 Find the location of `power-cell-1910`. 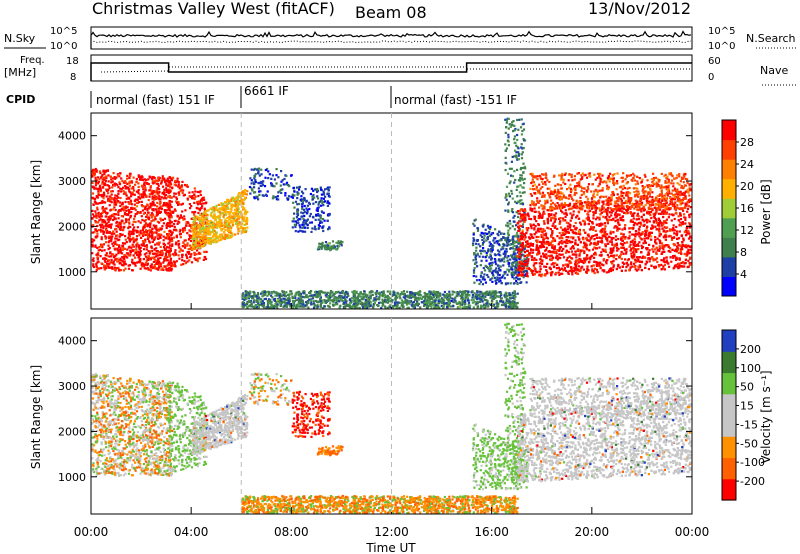

power-cell-1910 is located at coordinates (219, 217).